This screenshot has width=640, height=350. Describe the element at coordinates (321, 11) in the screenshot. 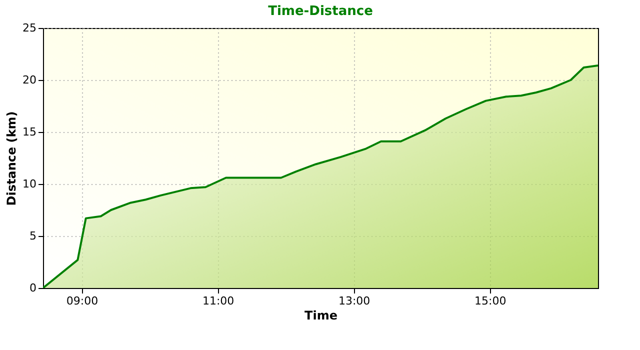

I see `chart-title: Time-Distance` at that location.